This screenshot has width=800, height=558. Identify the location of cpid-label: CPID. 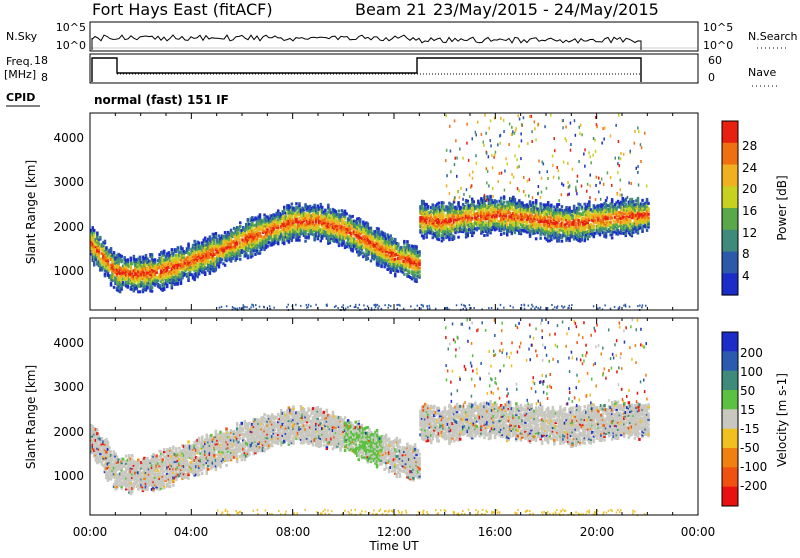
(20, 97).